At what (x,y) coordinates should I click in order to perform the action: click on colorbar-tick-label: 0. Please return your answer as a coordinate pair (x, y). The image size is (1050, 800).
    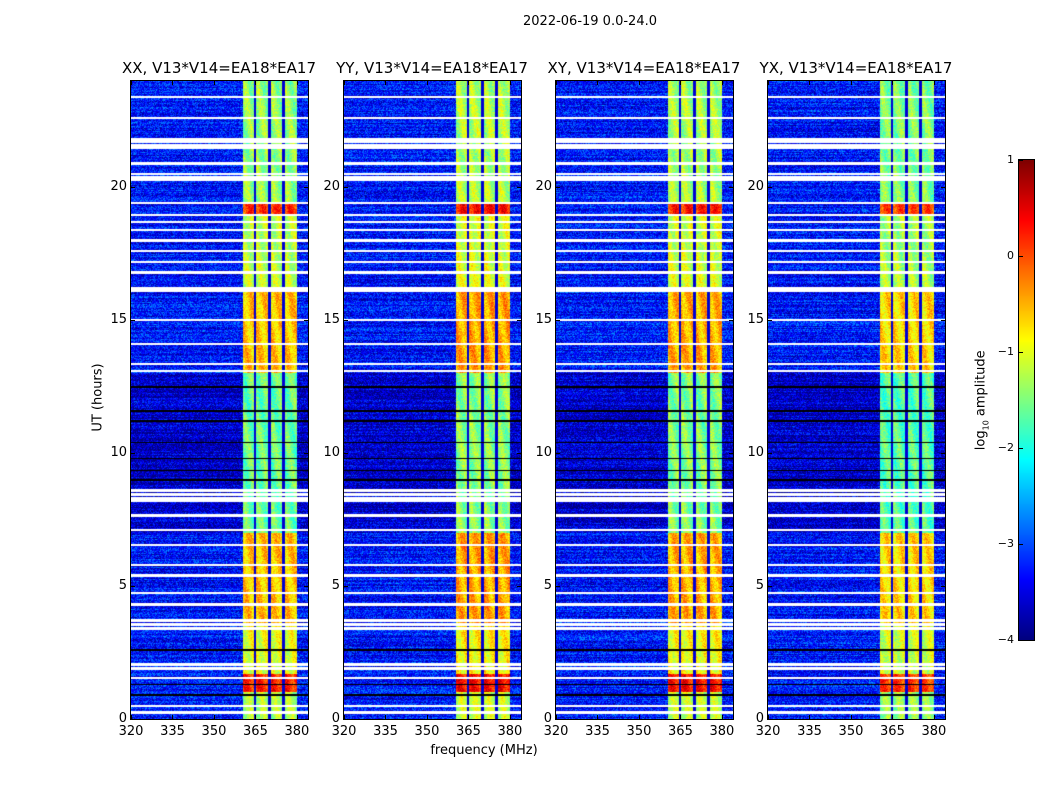
    Looking at the image, I should click on (1010, 255).